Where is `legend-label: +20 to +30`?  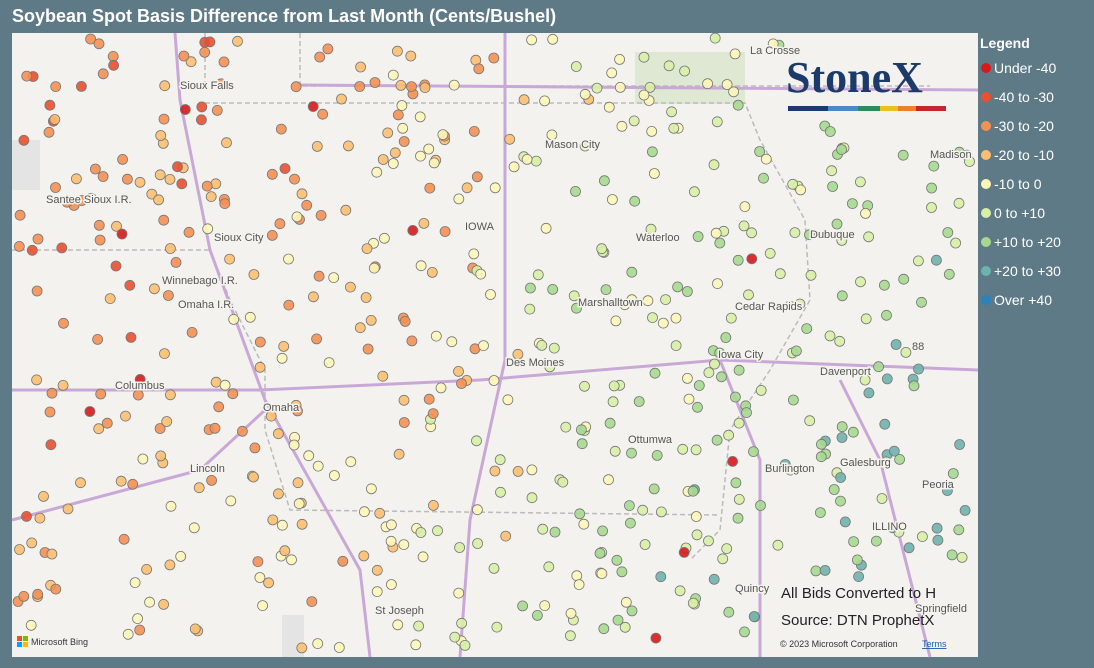 legend-label: +20 to +30 is located at coordinates (1027, 271).